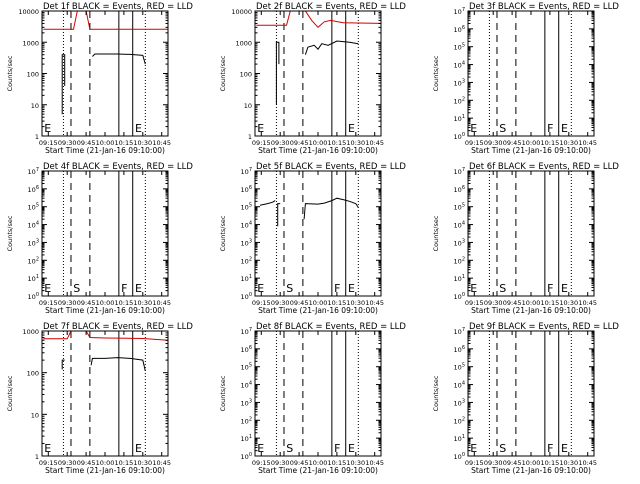 This screenshot has height=484, width=640. Describe the element at coordinates (118, 7) in the screenshot. I see `panel-title: Det 1f BLACK = Events, RED = LLD` at that location.